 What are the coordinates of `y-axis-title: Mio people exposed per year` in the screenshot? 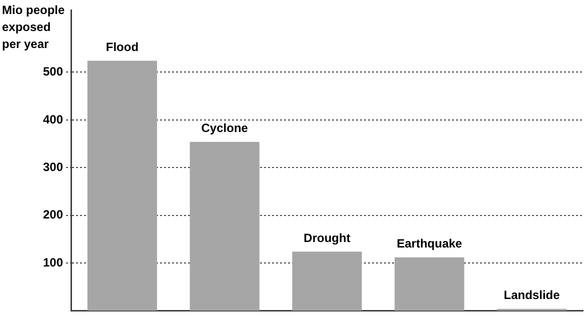 It's located at (34, 27).